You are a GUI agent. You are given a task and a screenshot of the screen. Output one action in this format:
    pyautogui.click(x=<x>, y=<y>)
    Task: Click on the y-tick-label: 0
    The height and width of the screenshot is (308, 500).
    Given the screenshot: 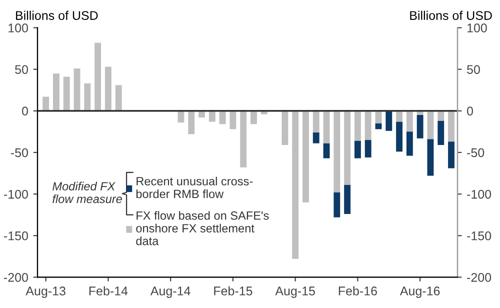 What is the action you would take?
    pyautogui.click(x=25, y=111)
    